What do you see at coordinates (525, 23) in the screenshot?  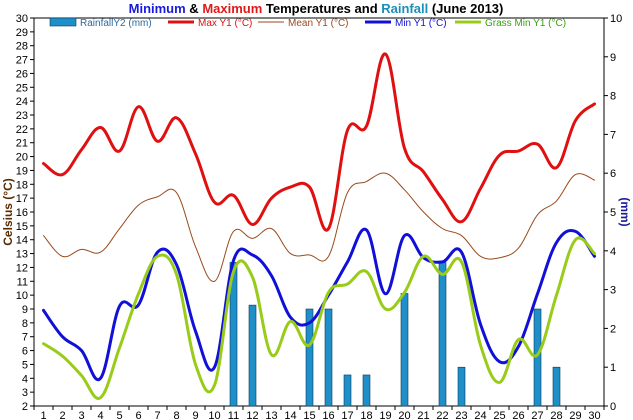 I see `legend-label: Grass Min Y1 (°C)` at bounding box center [525, 23].